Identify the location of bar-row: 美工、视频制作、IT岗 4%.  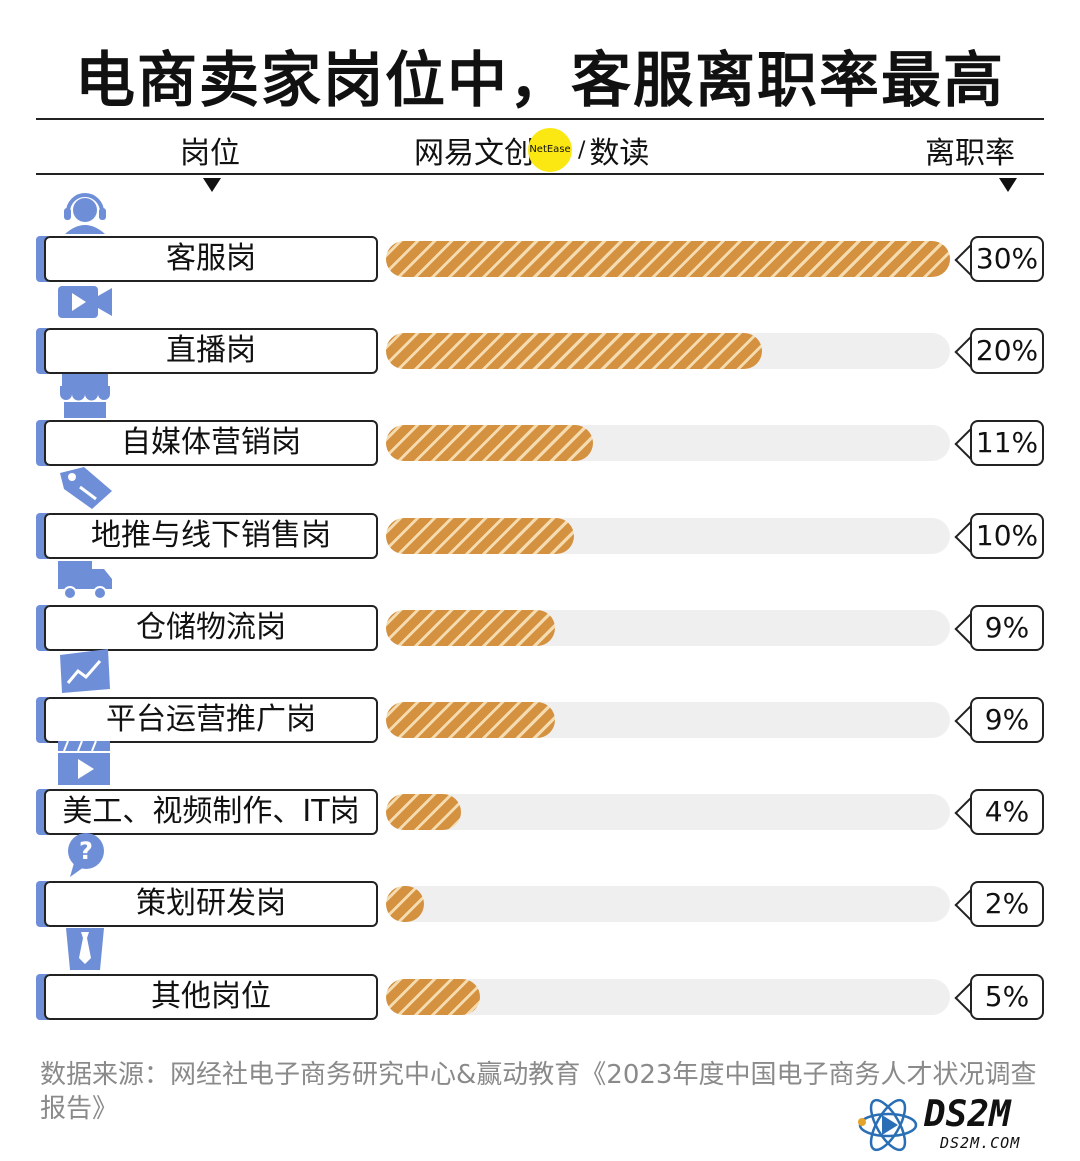
(540, 787).